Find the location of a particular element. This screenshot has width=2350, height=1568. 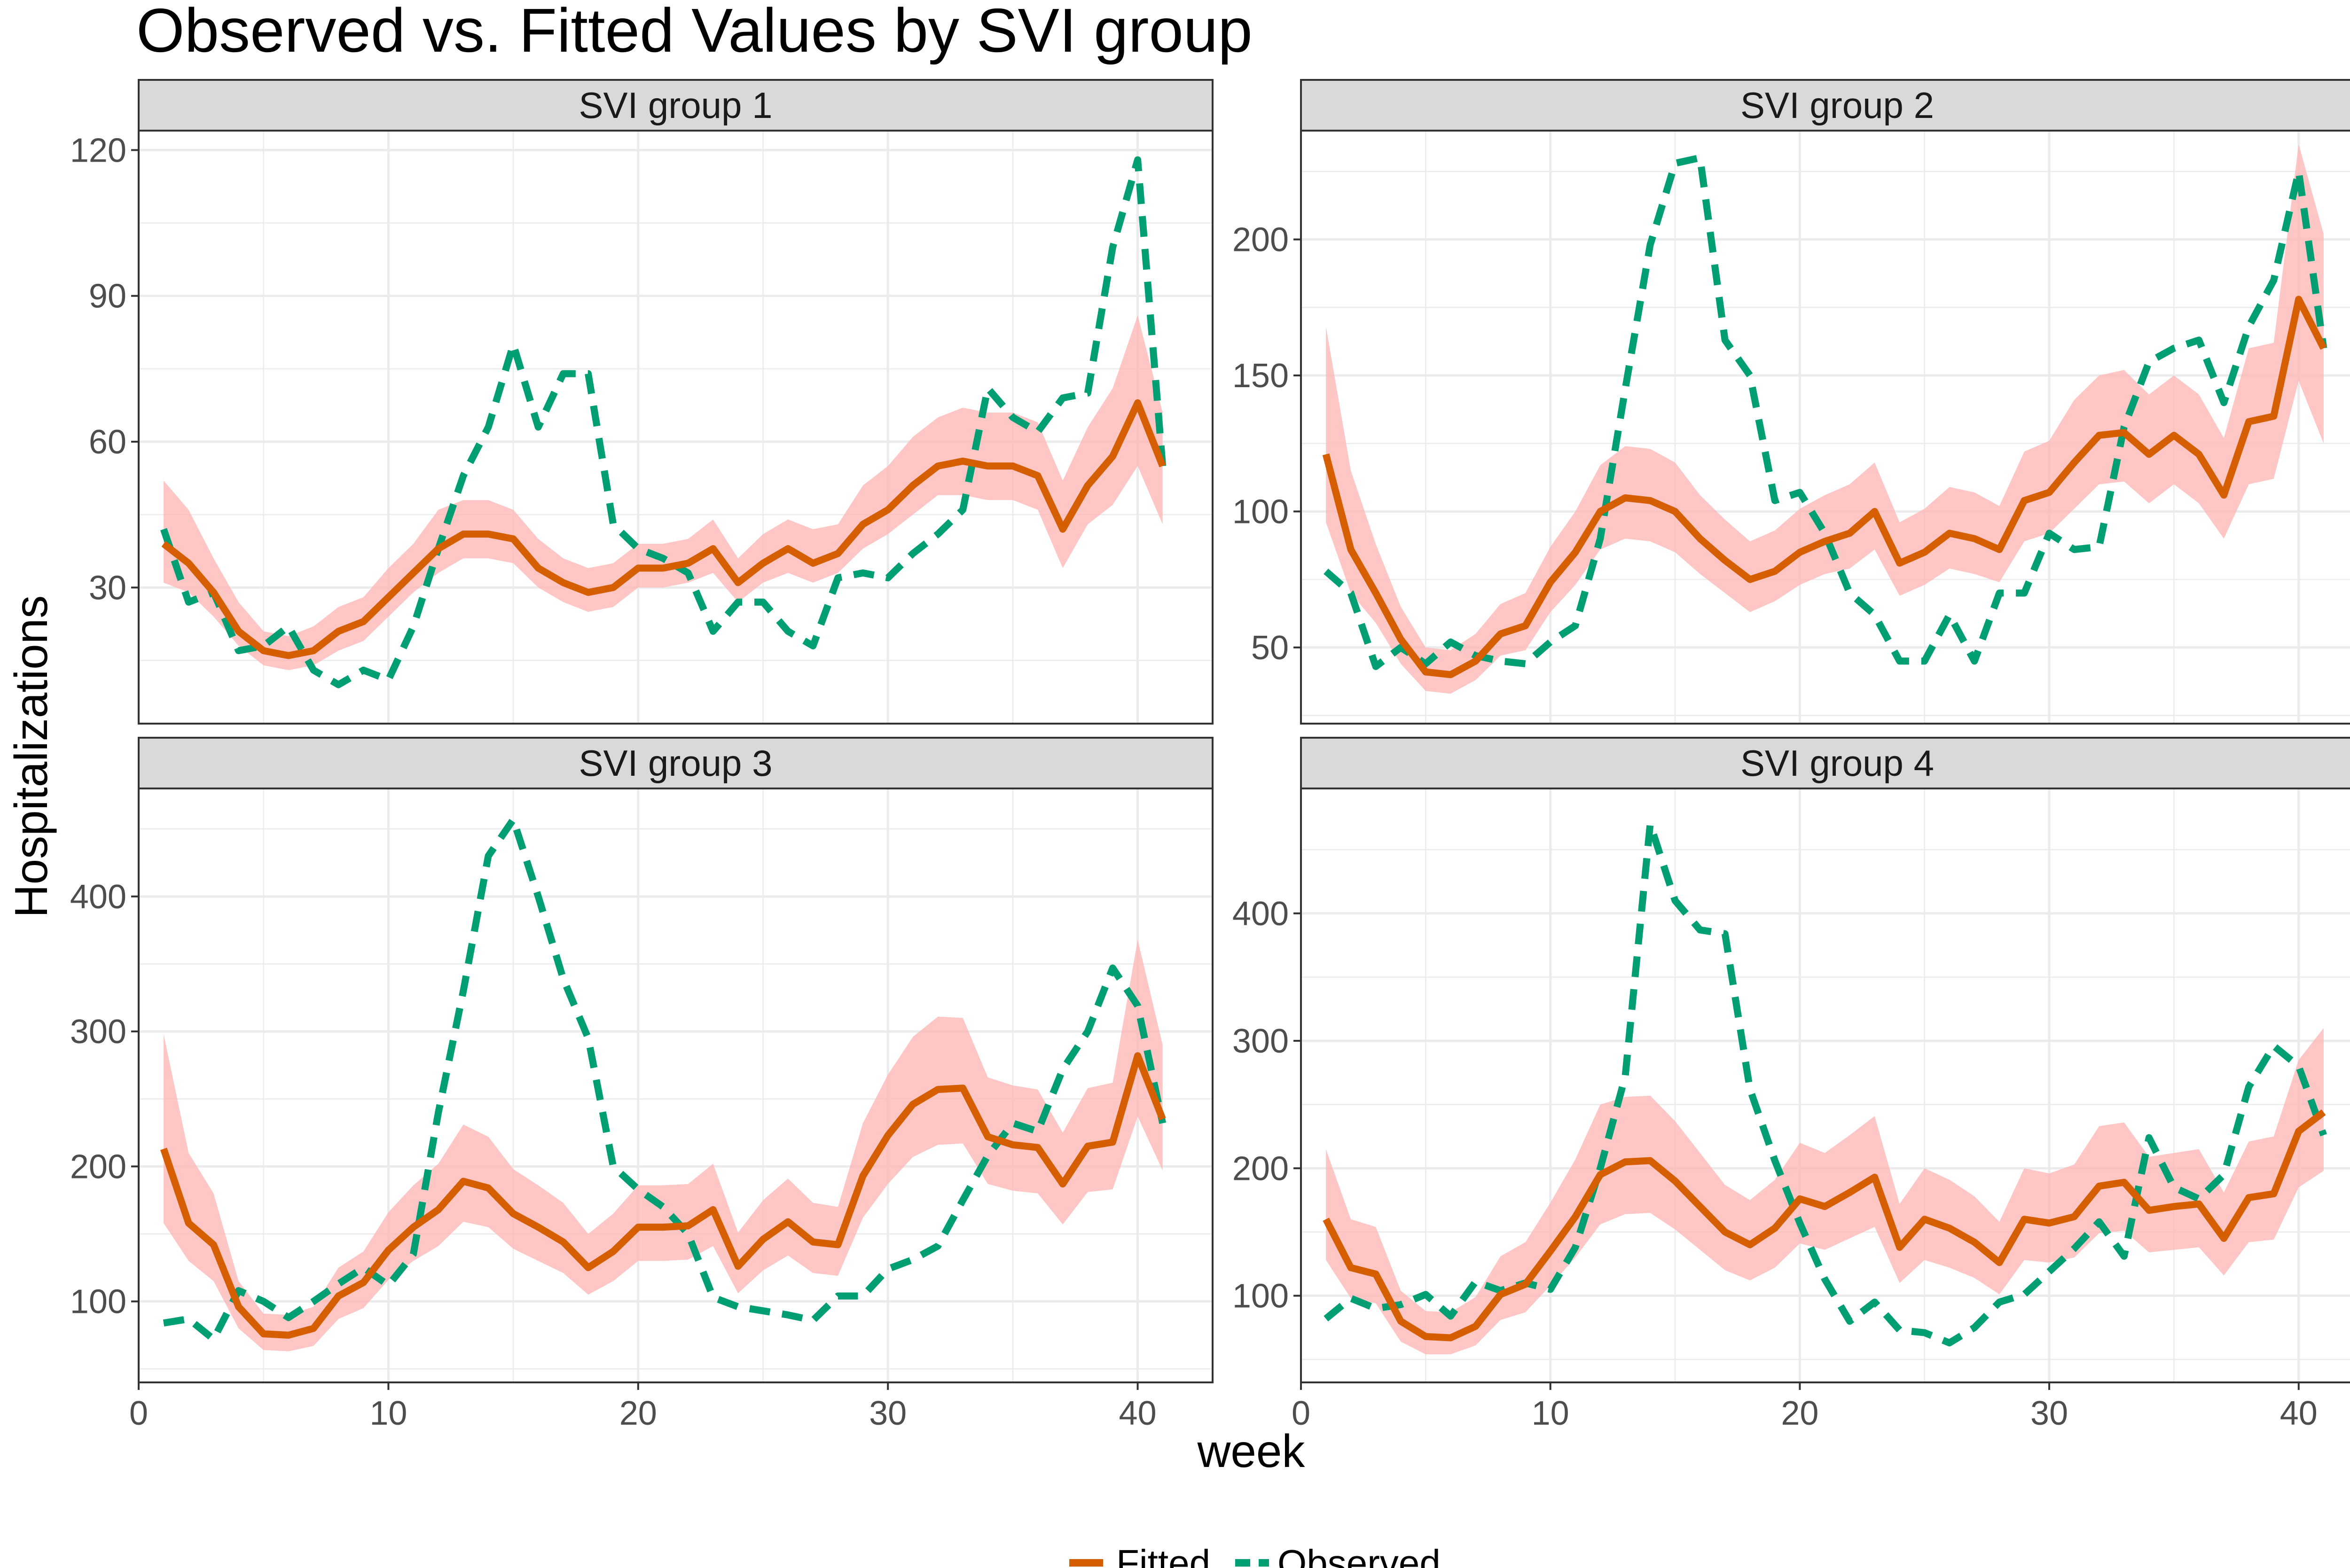

y-axis-title: Hospitalizations is located at coordinates (31, 757).